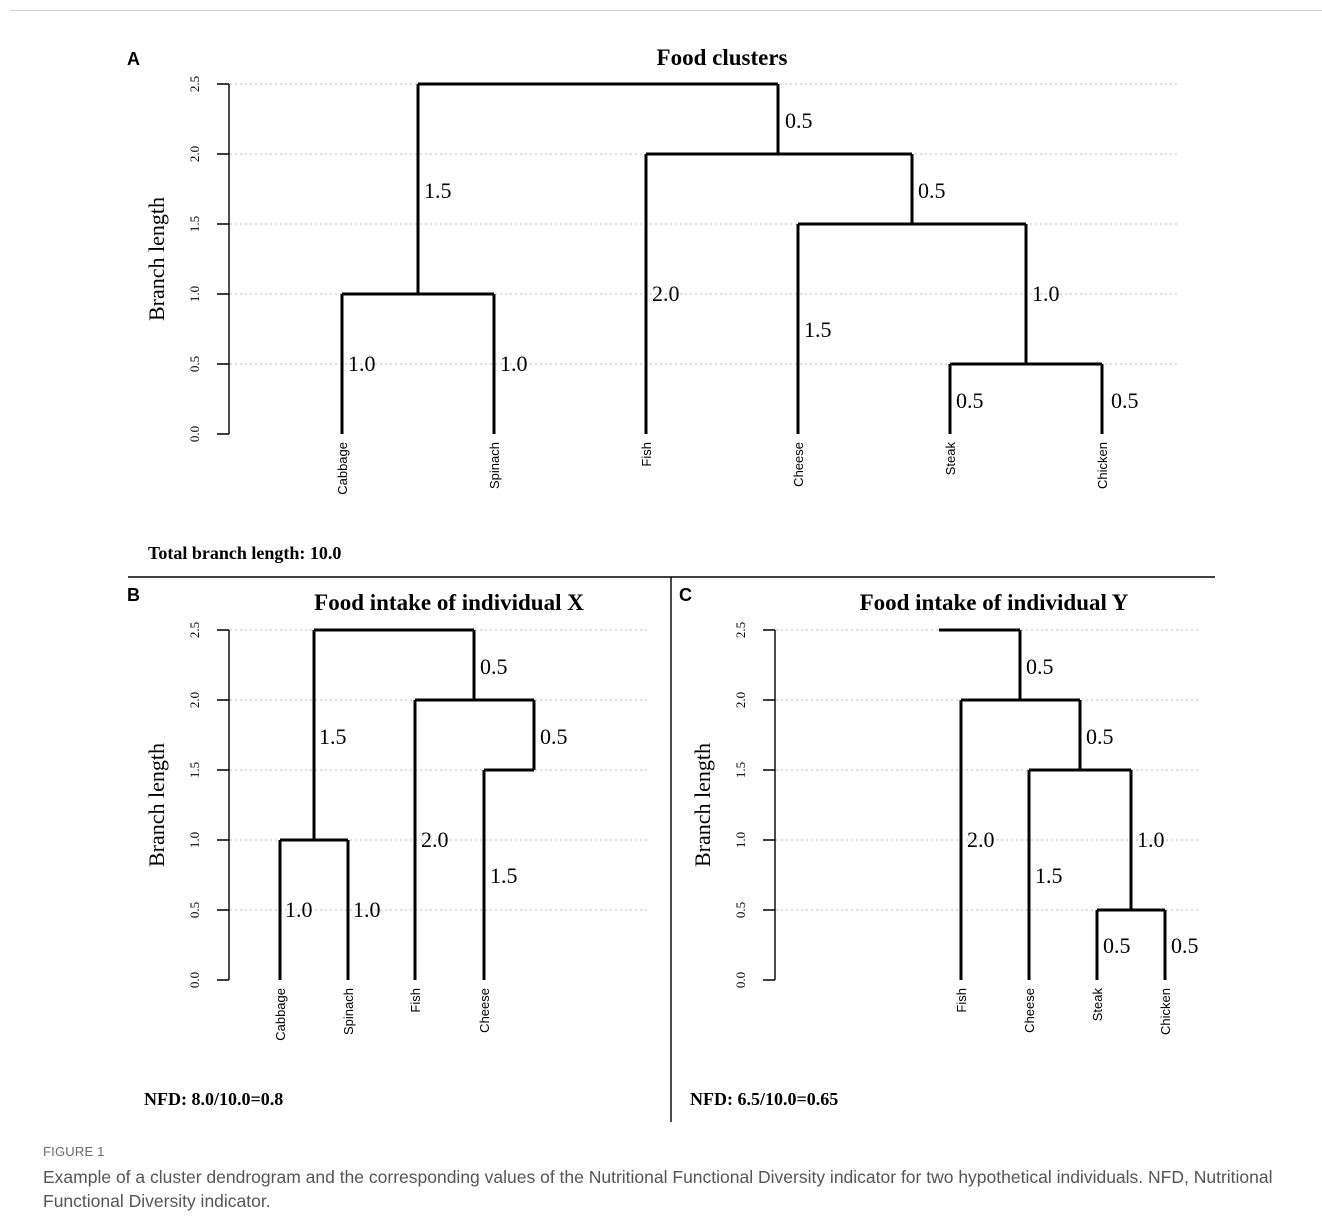 The width and height of the screenshot is (1322, 1231). Describe the element at coordinates (449, 602) in the screenshot. I see `panel-b-title: Food intake of individual X` at that location.